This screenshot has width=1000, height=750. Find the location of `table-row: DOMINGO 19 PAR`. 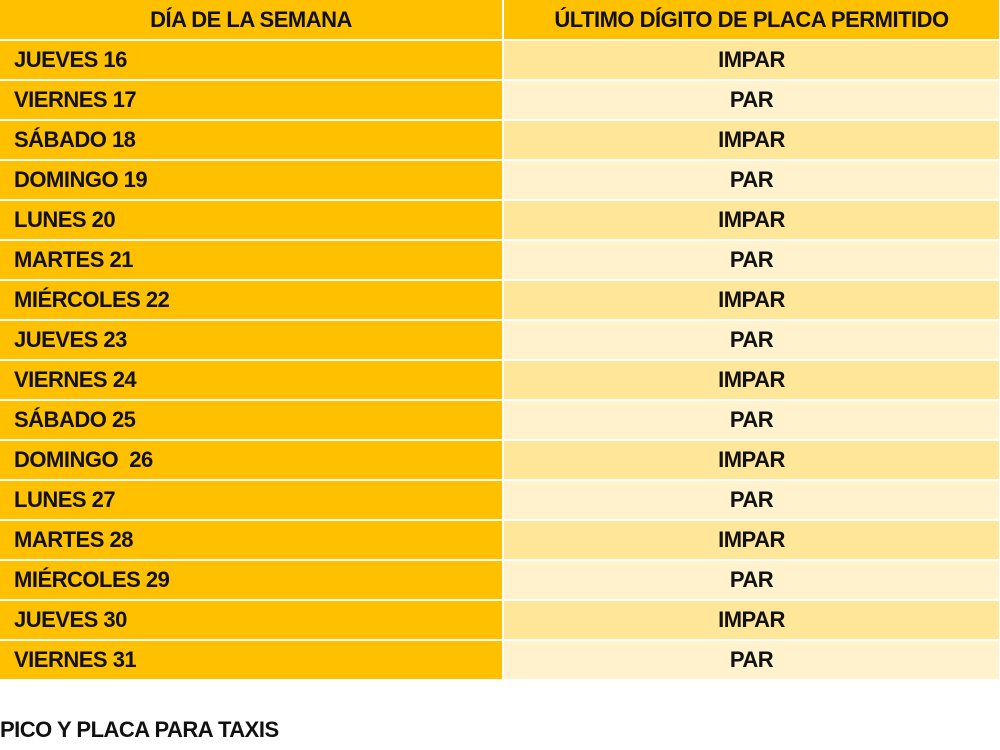

table-row: DOMINGO 19 PAR is located at coordinates (500, 180).